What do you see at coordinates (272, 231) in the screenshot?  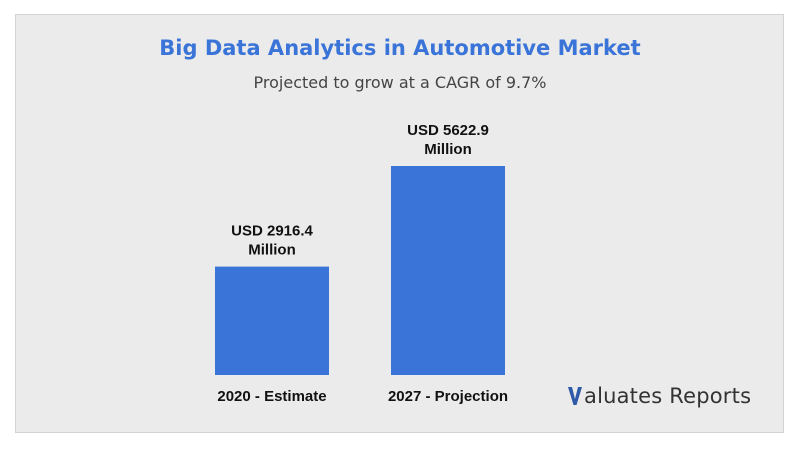 I see `bar-1-value-label-line-1: USD 2916.4` at bounding box center [272, 231].